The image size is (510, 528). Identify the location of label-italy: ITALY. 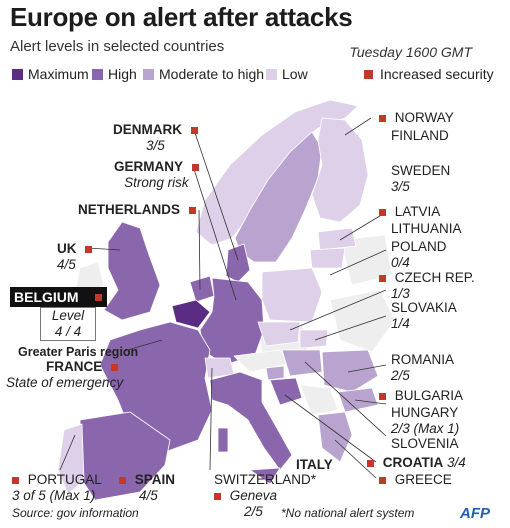
(314, 465).